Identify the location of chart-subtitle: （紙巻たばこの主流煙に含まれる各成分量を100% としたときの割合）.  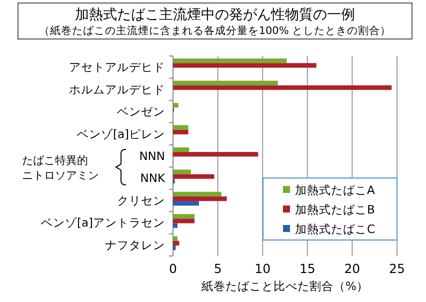
(215, 30).